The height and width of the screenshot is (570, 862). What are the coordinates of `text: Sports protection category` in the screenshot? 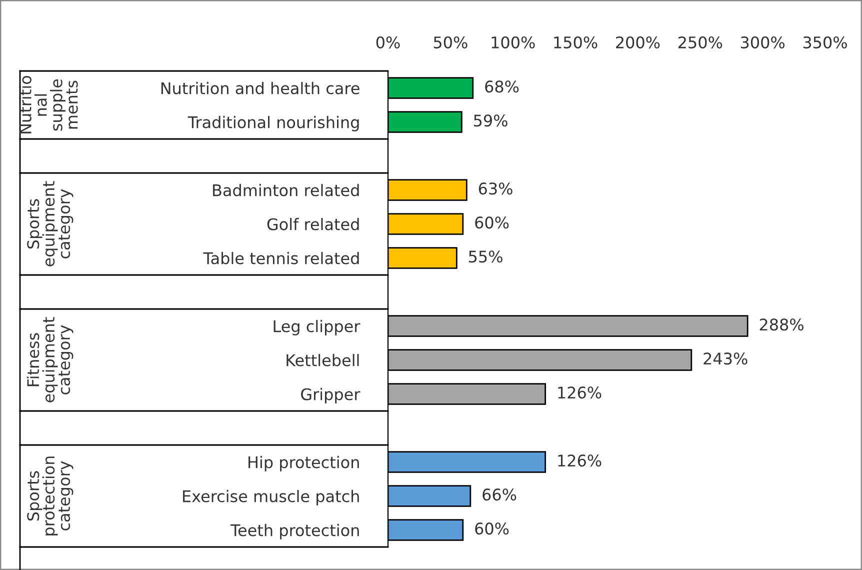 It's located at (50, 496).